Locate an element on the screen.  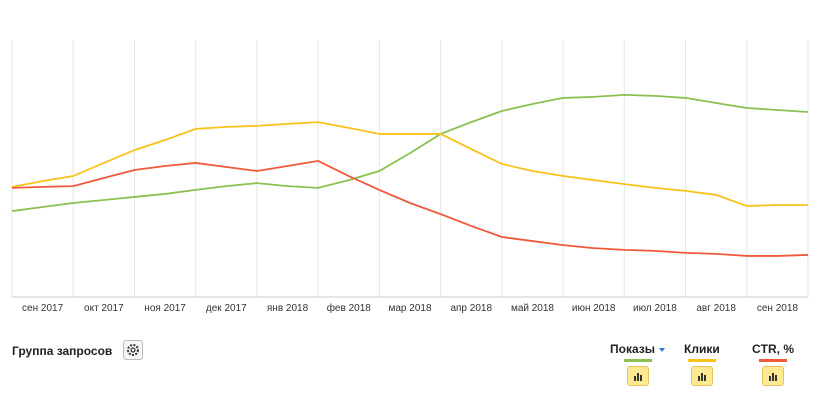
x-tick-label: авг 2018 is located at coordinates (716, 308).